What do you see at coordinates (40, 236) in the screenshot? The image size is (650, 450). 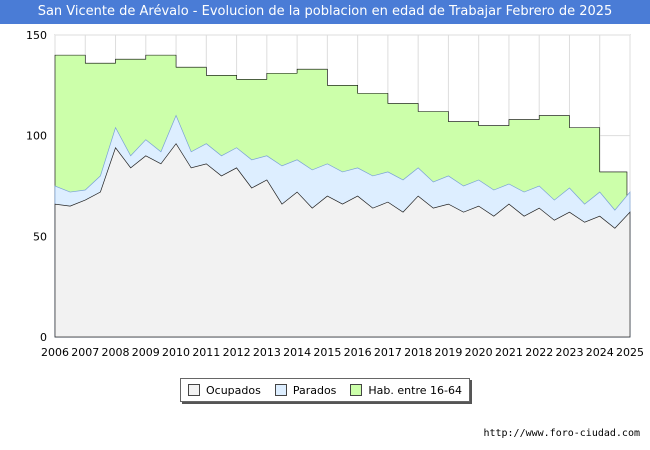 I see `y-tick-label: 50` at bounding box center [40, 236].